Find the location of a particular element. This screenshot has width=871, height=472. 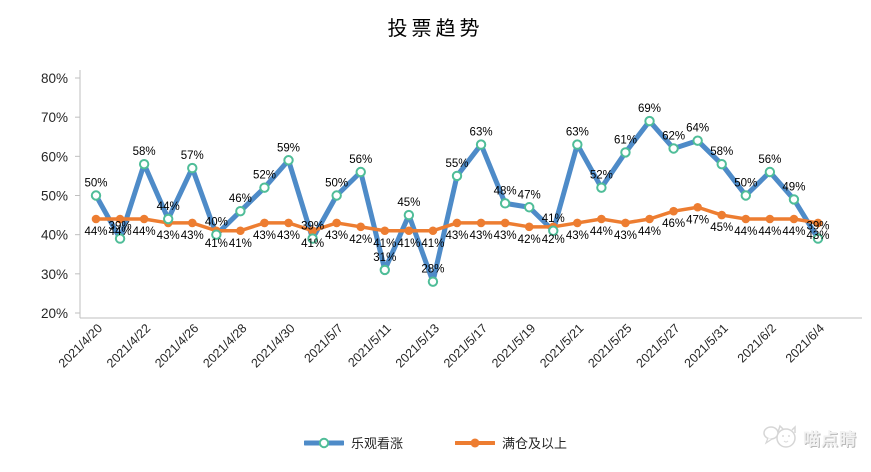

svg-text: 2021/4/22 is located at coordinates (128, 345).